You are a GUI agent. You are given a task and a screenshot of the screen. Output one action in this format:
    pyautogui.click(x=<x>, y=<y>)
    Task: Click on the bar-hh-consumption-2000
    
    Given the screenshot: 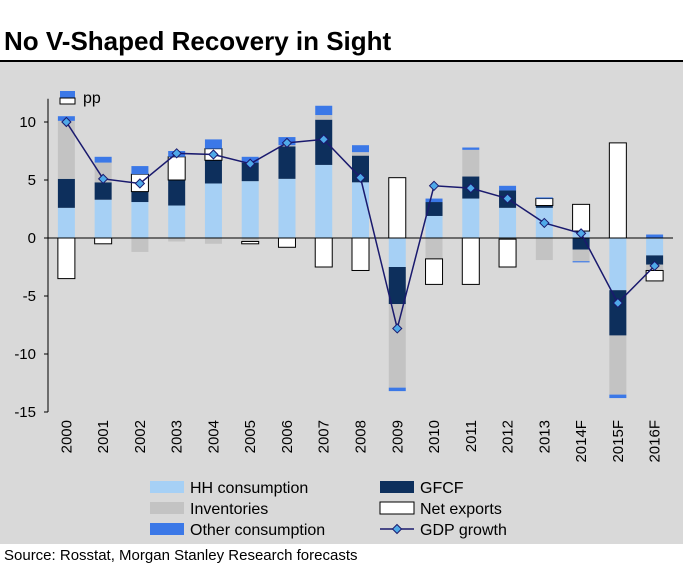 What is the action you would take?
    pyautogui.click(x=66, y=222)
    